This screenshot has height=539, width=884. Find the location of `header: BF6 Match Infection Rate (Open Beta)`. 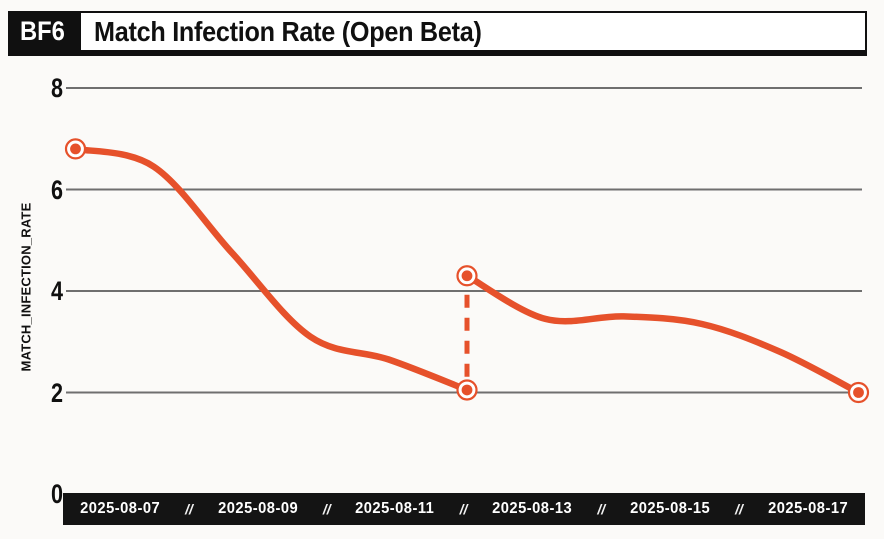

header: BF6 Match Infection Rate (Open Beta) is located at coordinates (437, 33).